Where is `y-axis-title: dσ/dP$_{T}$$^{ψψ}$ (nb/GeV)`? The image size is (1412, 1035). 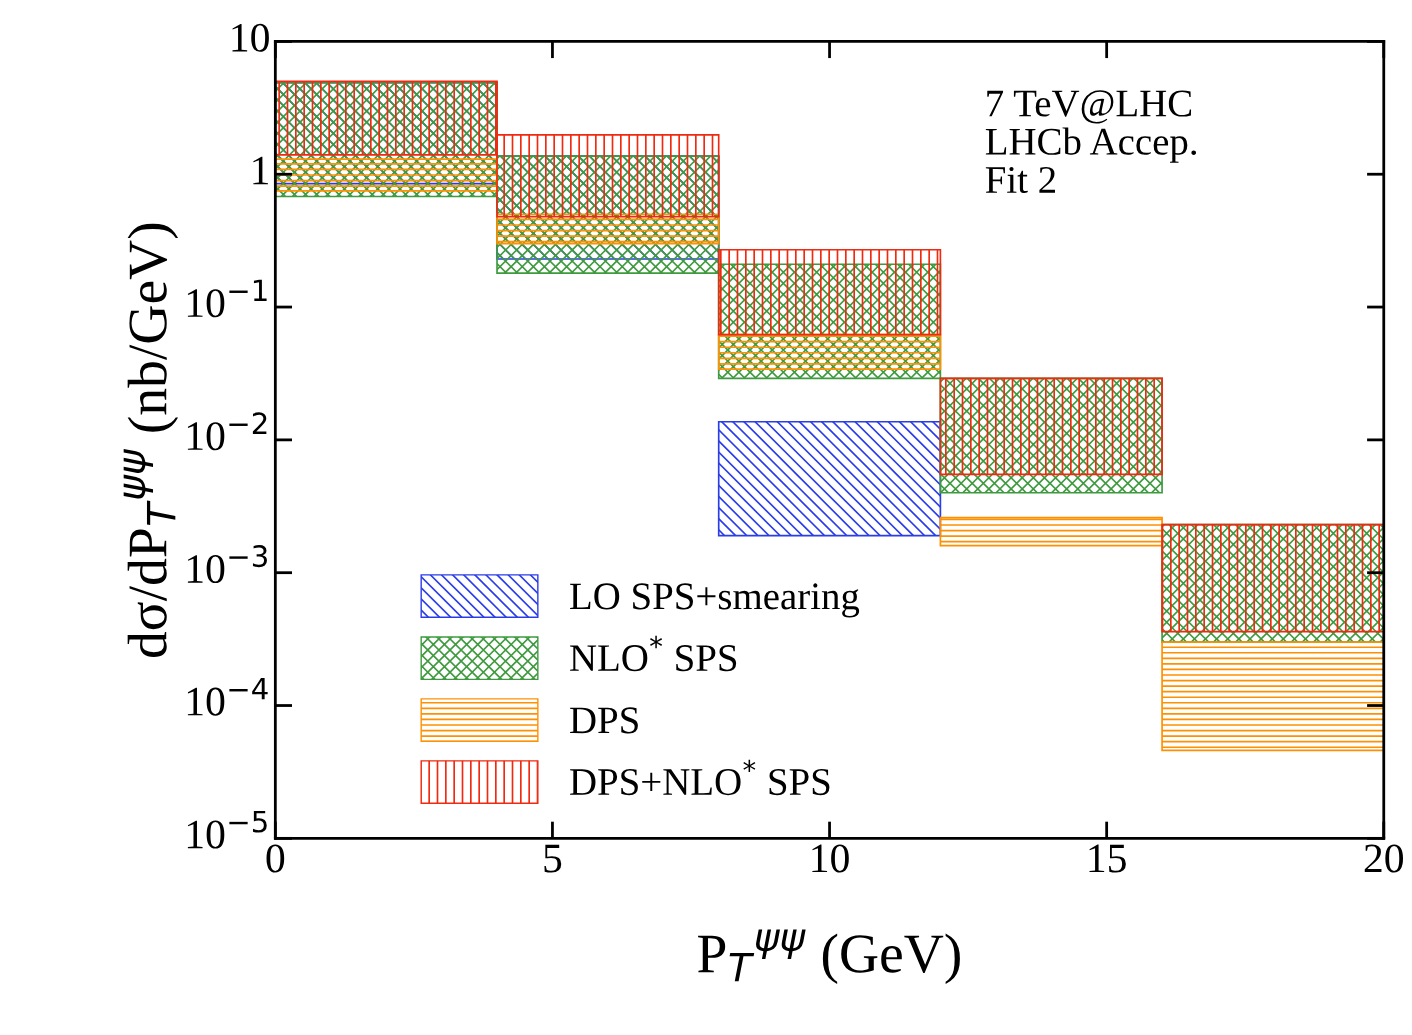 y-axis-title: dσ/dP$_{T}$$^{ψψ}$ (nb/GeV) is located at coordinates (151, 440).